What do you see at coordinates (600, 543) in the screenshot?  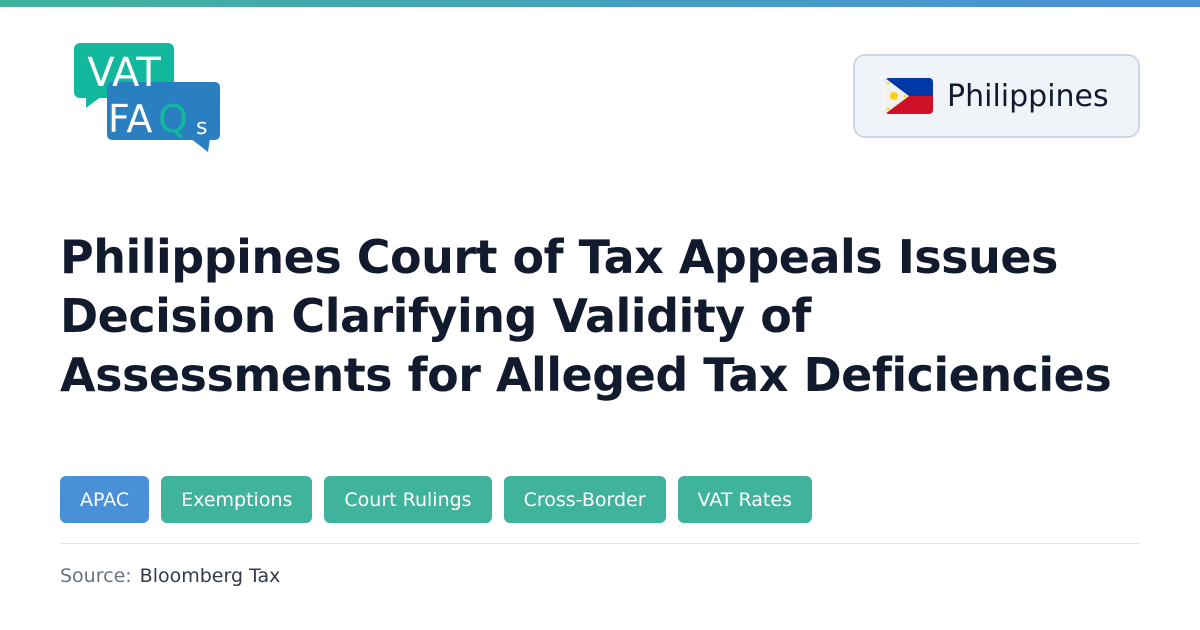 I see `divider` at bounding box center [600, 543].